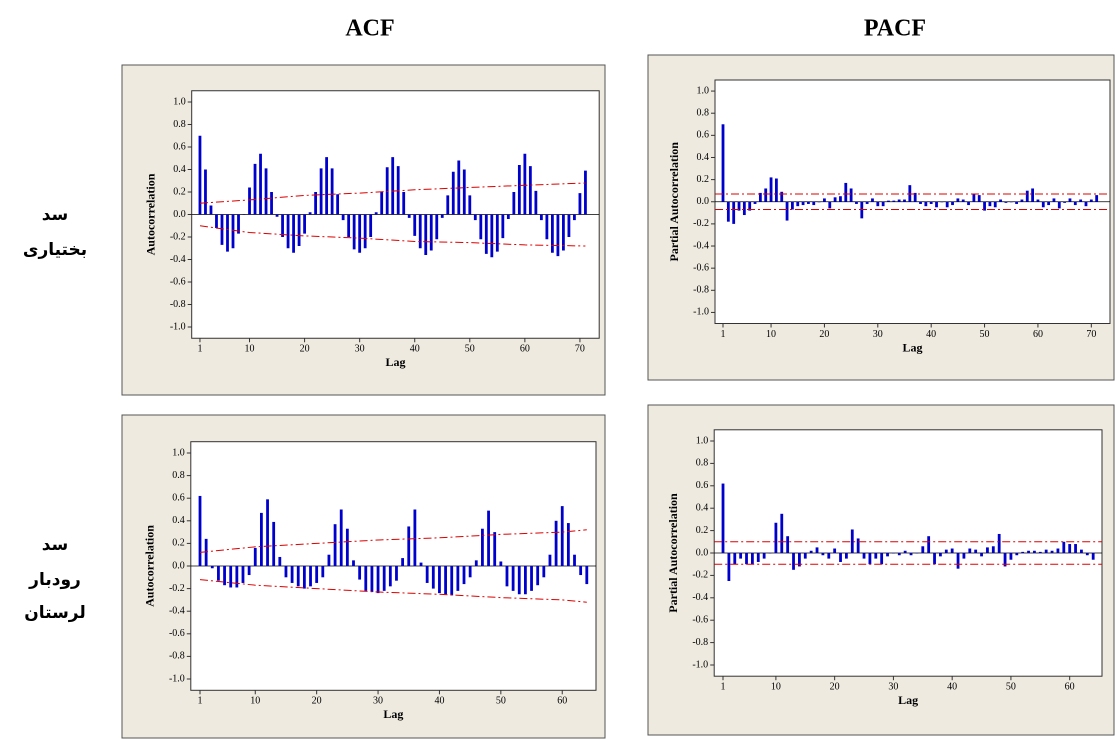  Describe the element at coordinates (700, 664) in the screenshot. I see `y-tick-label: -1.0` at that location.